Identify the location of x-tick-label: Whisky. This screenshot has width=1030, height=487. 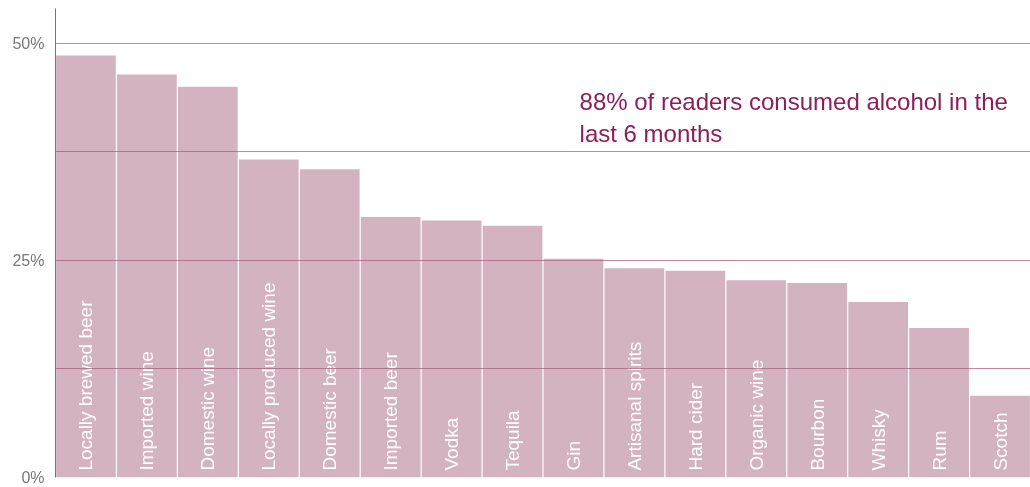
(878, 439).